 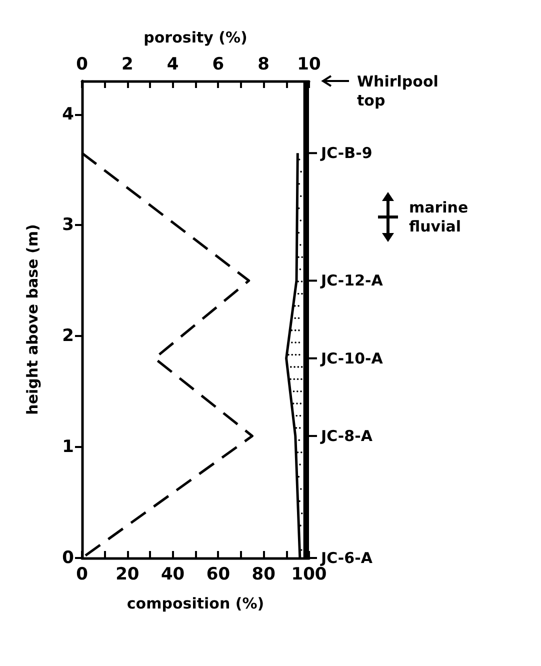 What do you see at coordinates (172, 574) in the screenshot?
I see `x-tick-label: 40` at bounding box center [172, 574].